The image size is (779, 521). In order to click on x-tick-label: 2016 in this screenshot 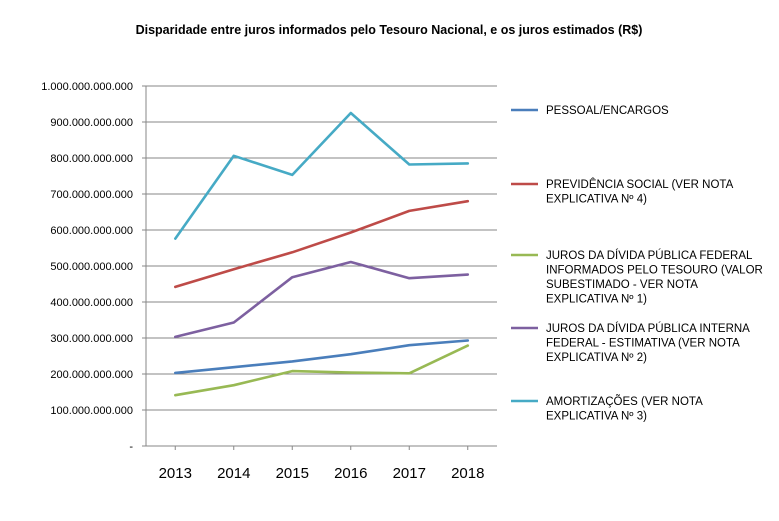, I will do `click(350, 473)`.